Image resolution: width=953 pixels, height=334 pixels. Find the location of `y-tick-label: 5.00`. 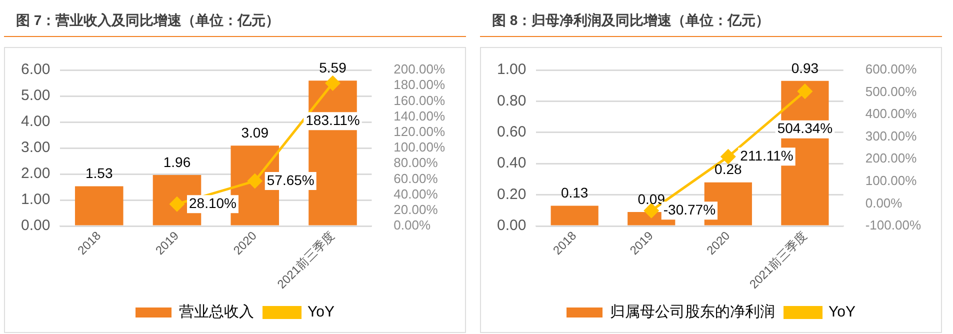

y-tick-label: 5.00 is located at coordinates (35, 95).